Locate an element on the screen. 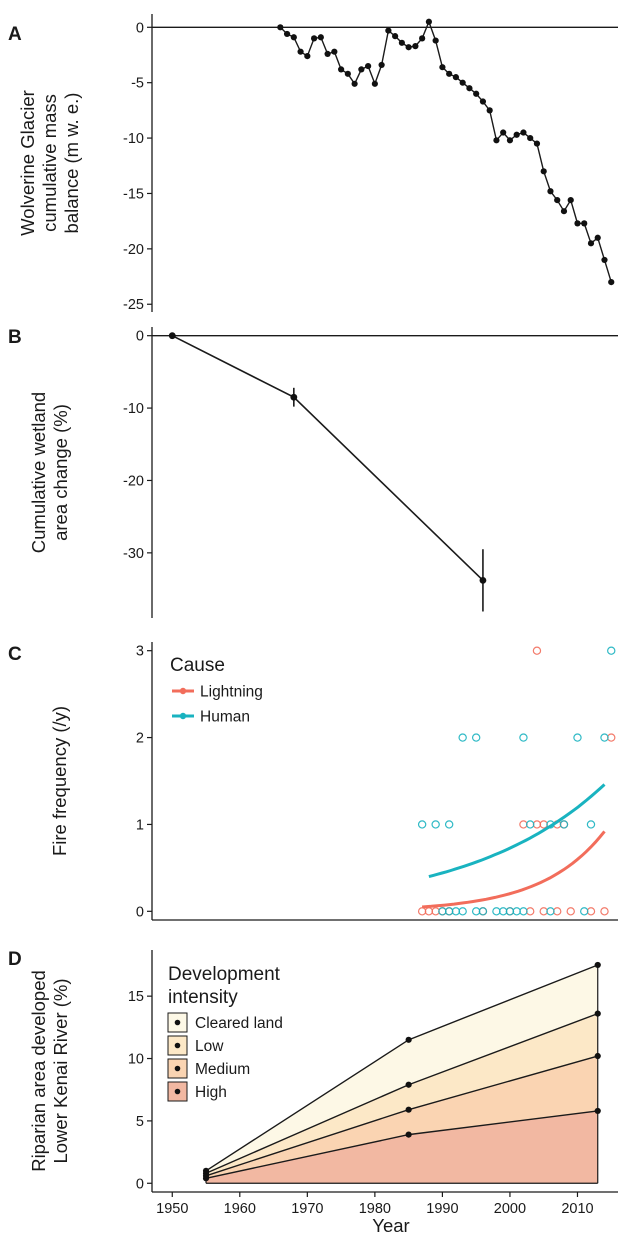 The width and height of the screenshot is (618, 1239). legend: Cause Lightning Human is located at coordinates (216, 690).